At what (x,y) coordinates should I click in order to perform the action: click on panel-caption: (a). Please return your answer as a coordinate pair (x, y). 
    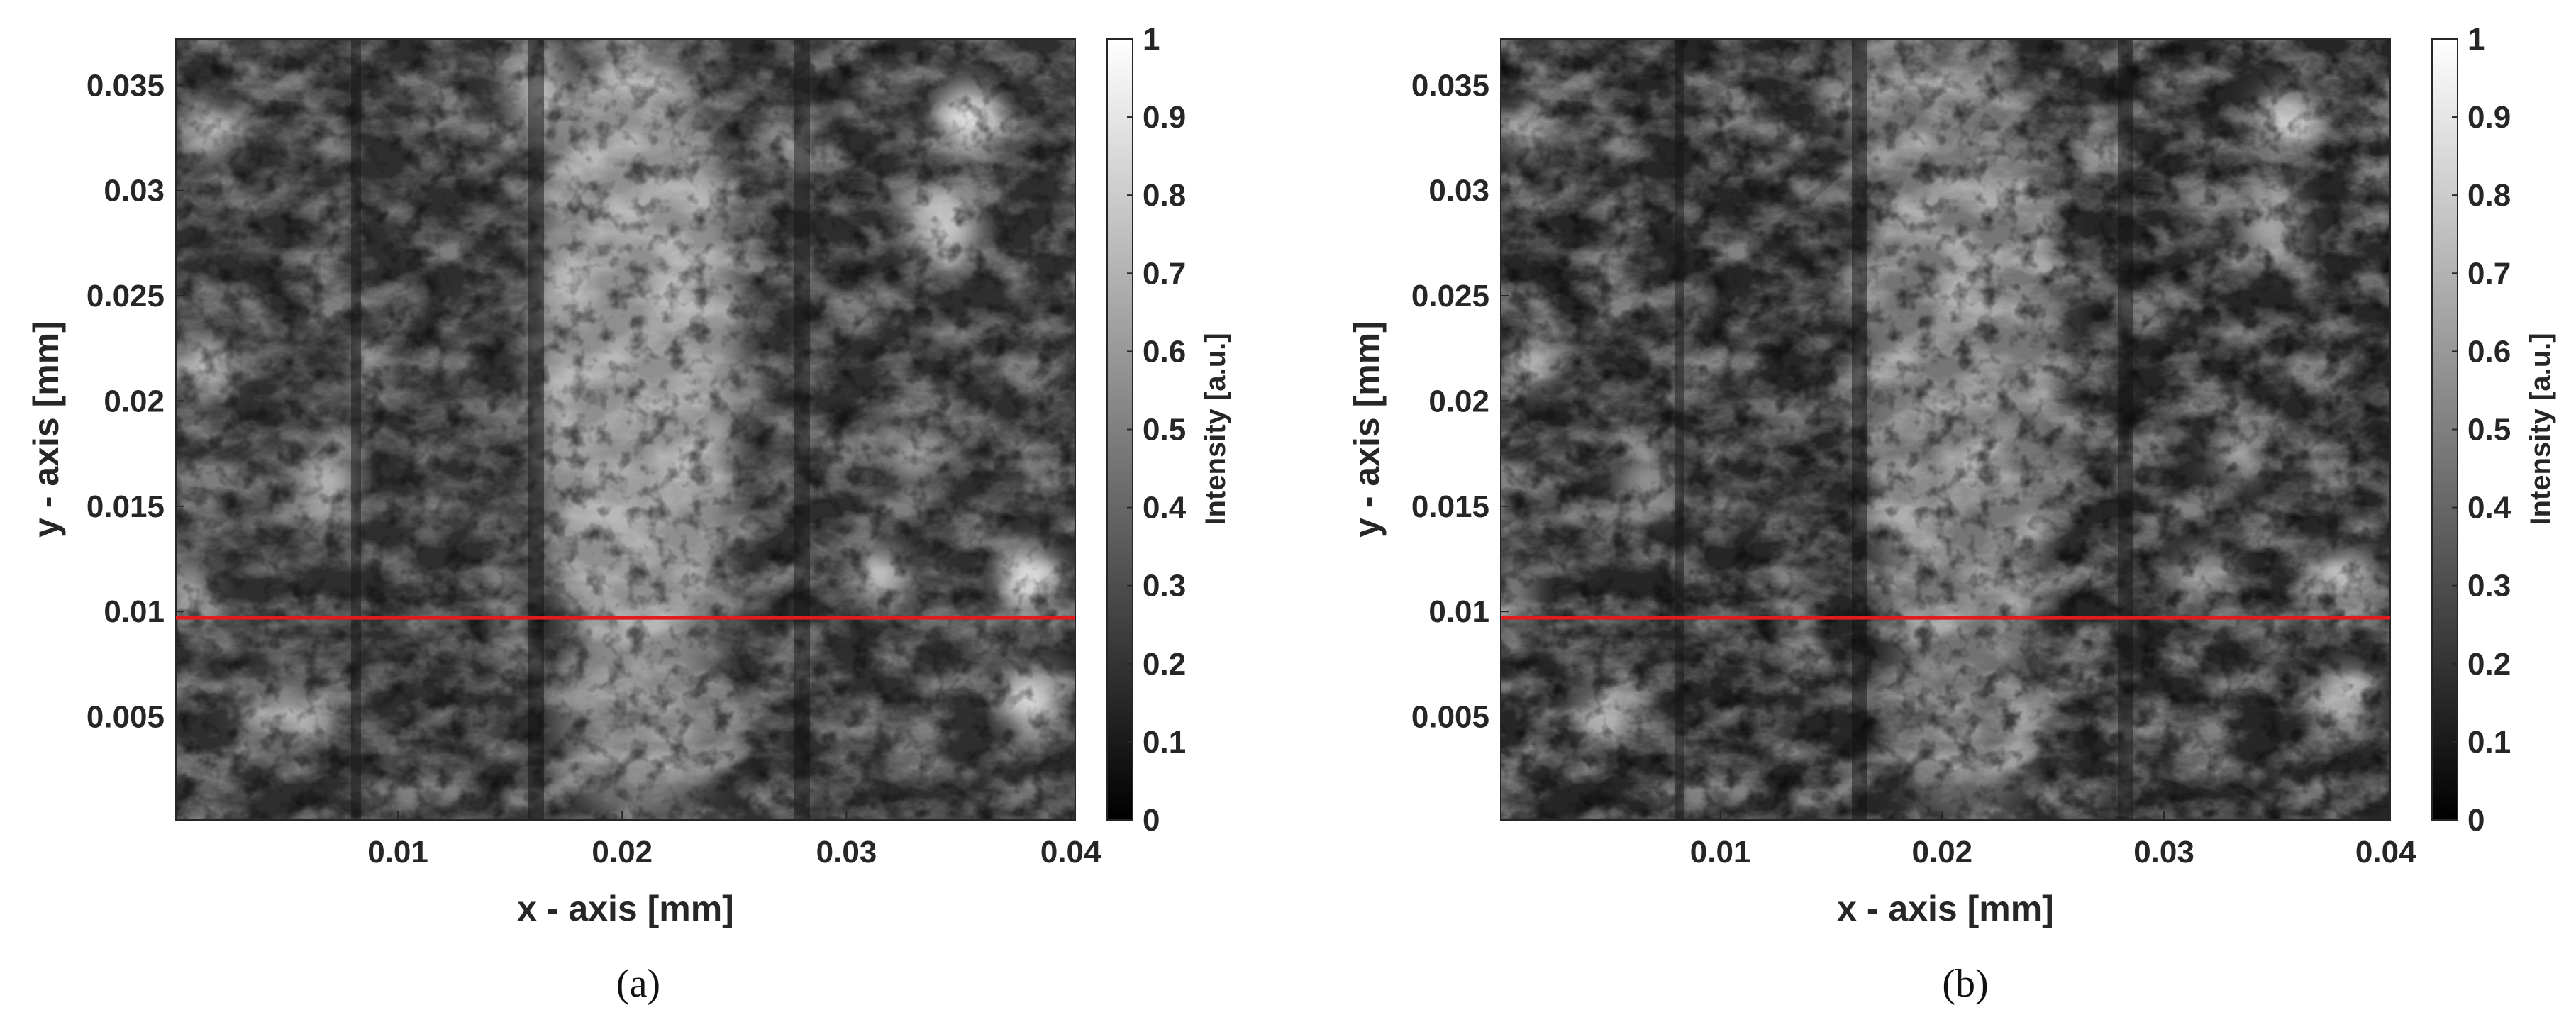
    Looking at the image, I should click on (638, 984).